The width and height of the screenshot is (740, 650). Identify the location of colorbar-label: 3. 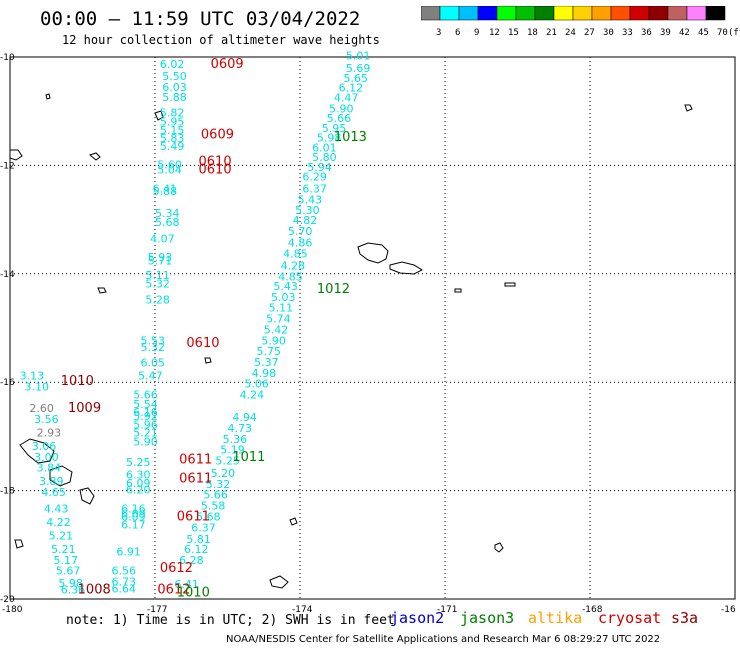
(439, 33).